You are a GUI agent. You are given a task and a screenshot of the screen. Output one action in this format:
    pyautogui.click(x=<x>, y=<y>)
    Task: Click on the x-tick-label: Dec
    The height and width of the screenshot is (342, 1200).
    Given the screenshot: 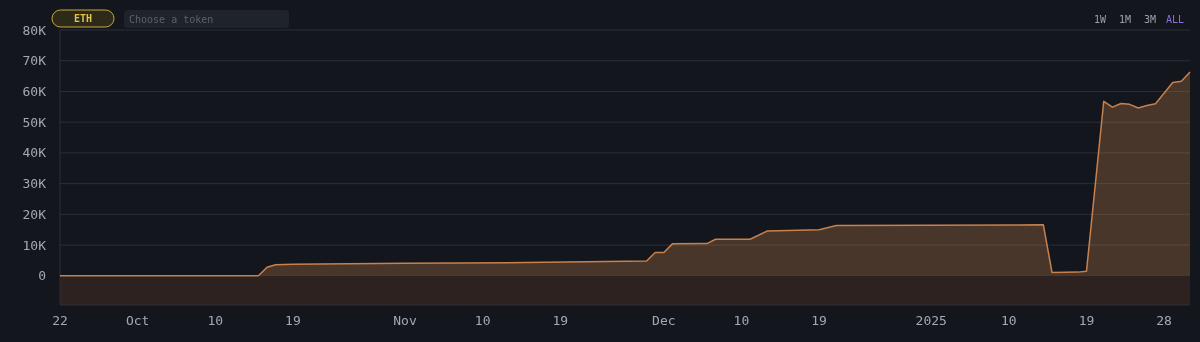 What is the action you would take?
    pyautogui.click(x=664, y=320)
    